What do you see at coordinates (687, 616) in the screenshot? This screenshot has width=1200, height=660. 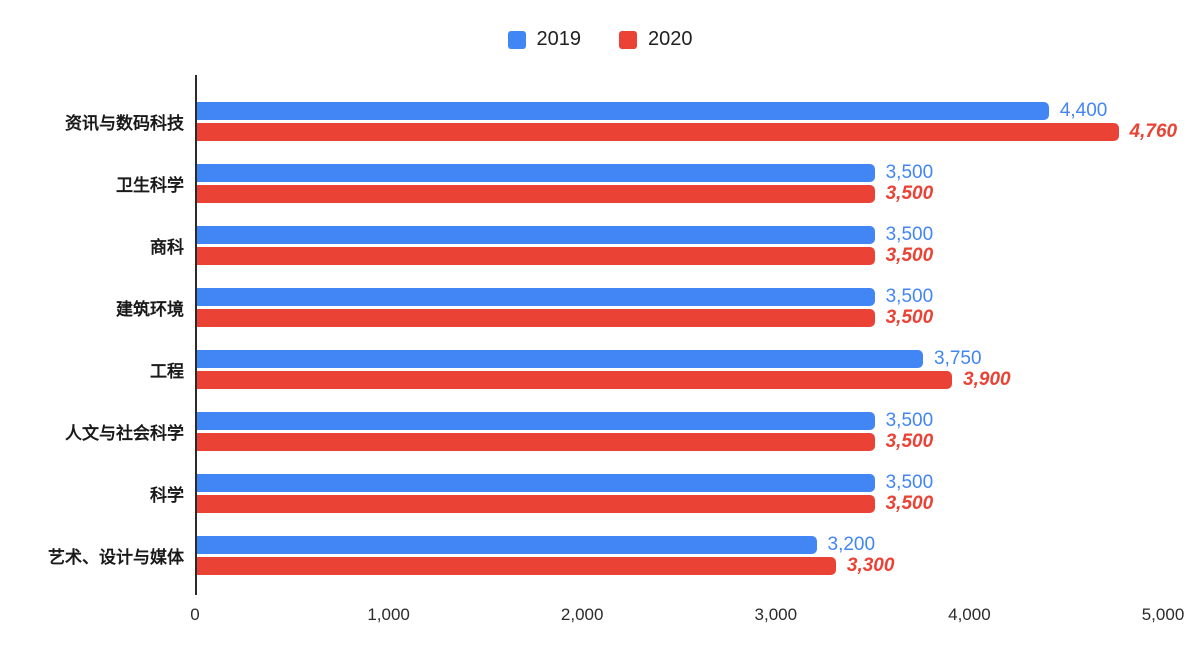 I see `x-axis: 0 1,000 2,000 3,000 4,000 5,000` at bounding box center [687, 616].